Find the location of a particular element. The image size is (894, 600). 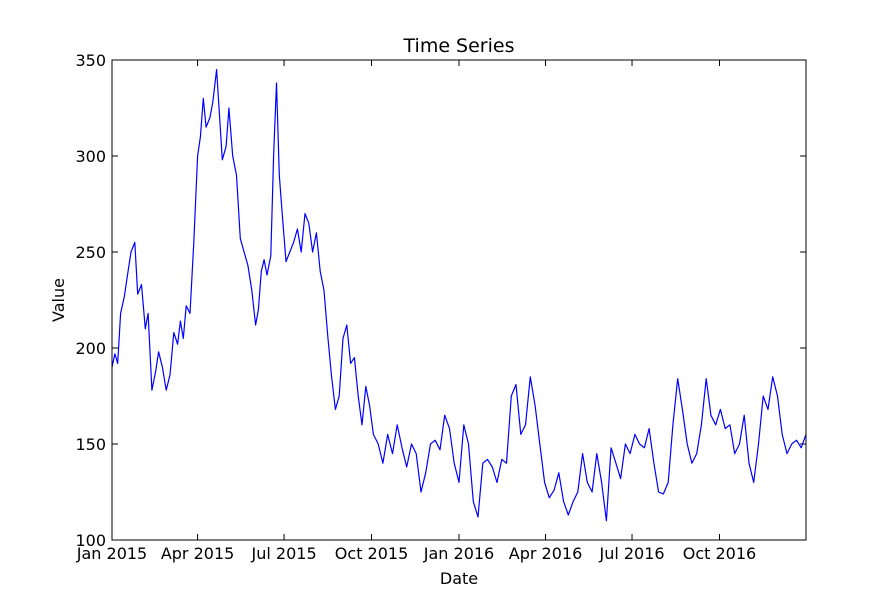

y-tick-label: 100 is located at coordinates (90, 540).